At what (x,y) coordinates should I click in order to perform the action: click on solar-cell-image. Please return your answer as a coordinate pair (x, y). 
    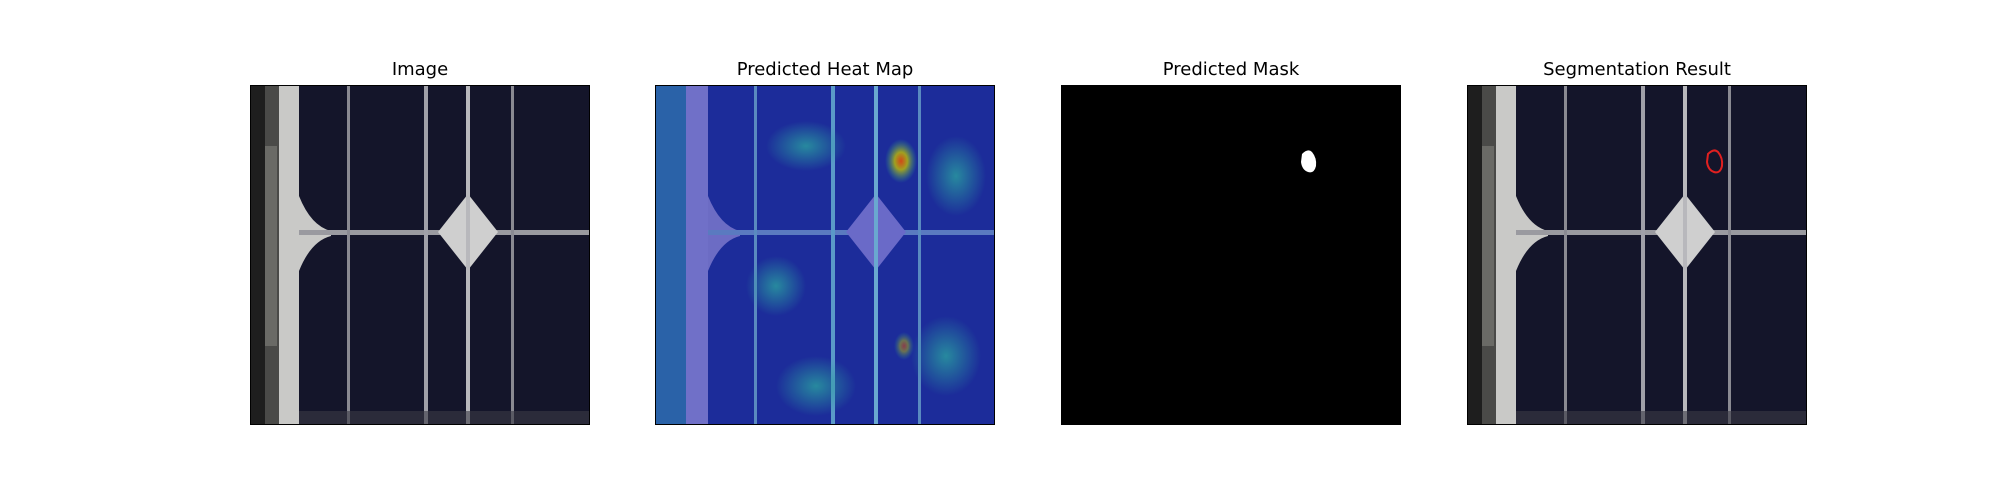
    Looking at the image, I should click on (420, 255).